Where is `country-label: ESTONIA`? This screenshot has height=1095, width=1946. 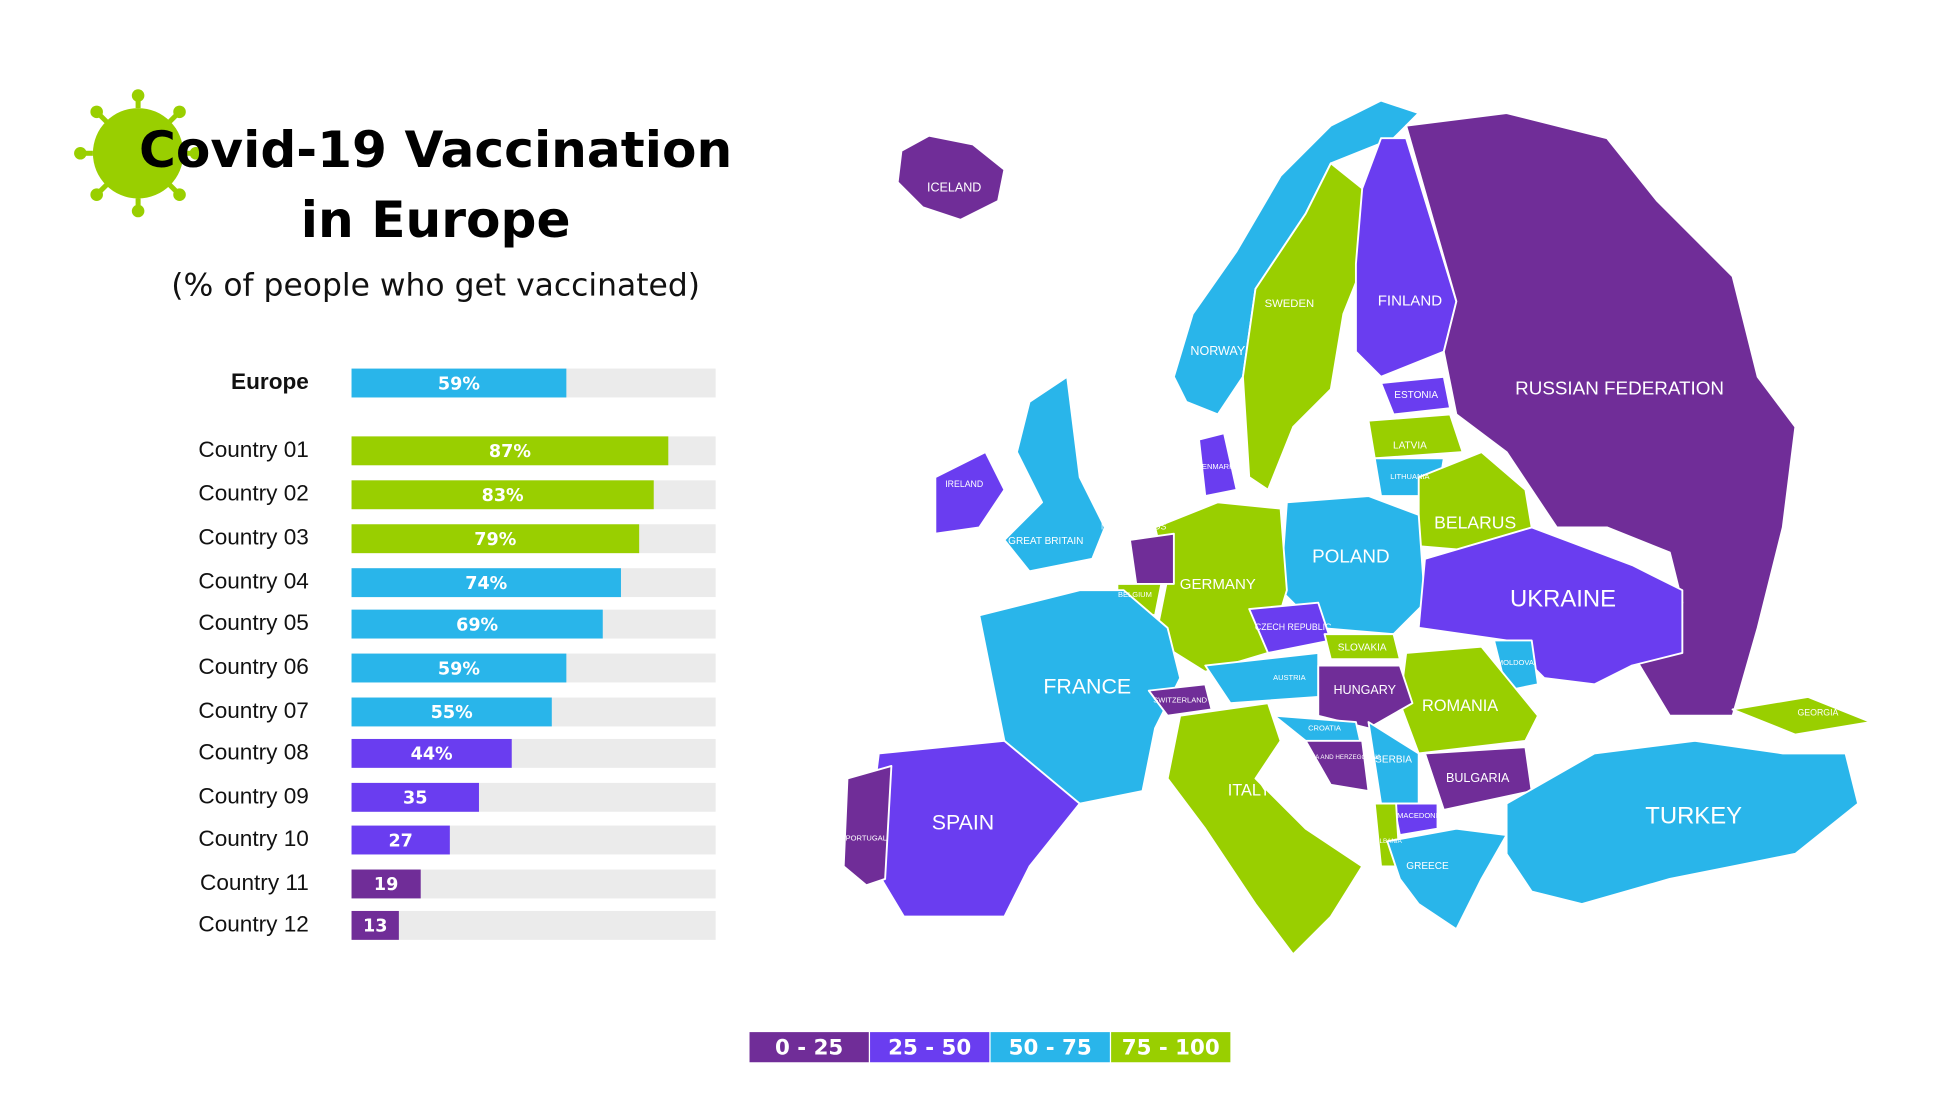
country-label: ESTONIA is located at coordinates (1416, 395).